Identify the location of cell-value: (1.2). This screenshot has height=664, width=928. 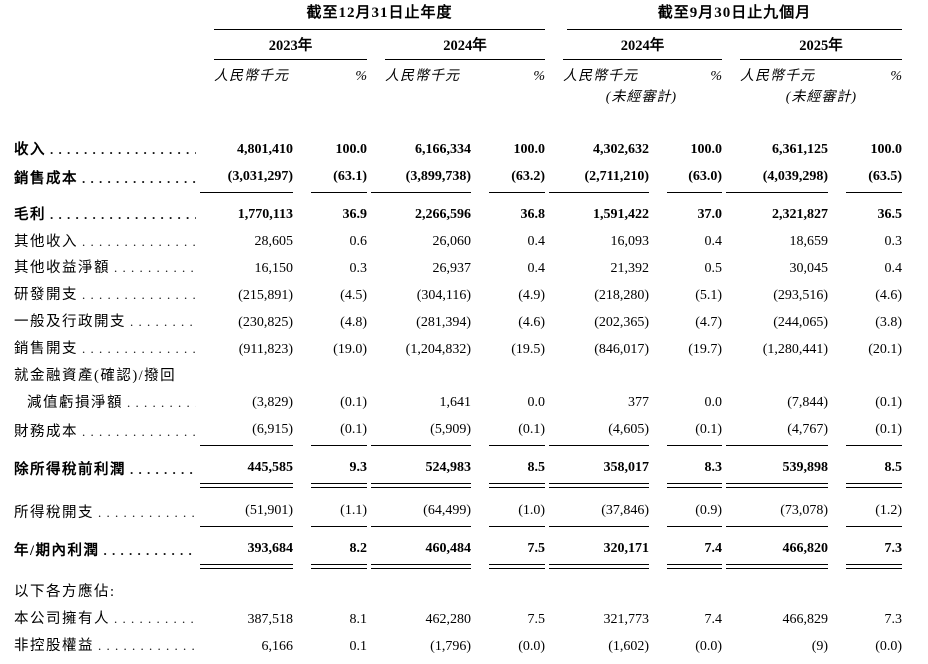
(874, 513).